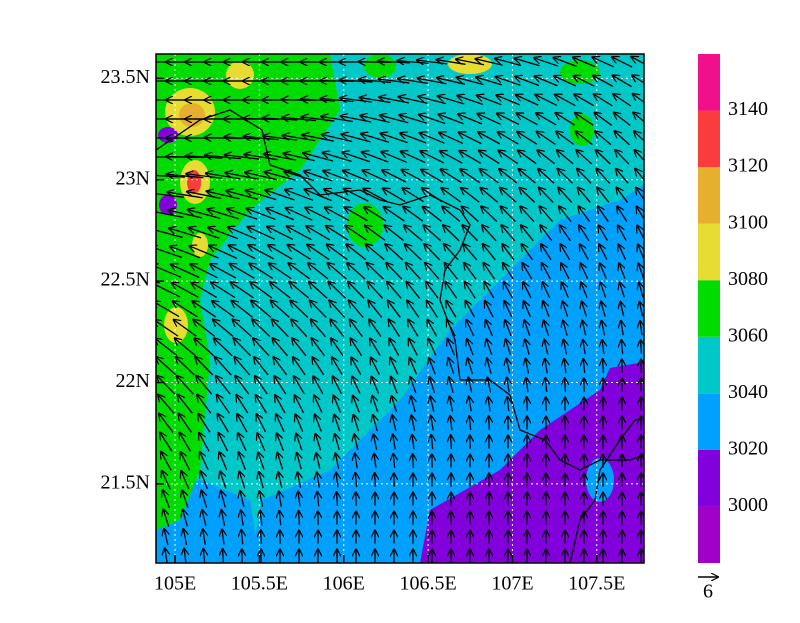 This screenshot has width=800, height=623. I want to click on x-tick-label: 107E, so click(512, 584).